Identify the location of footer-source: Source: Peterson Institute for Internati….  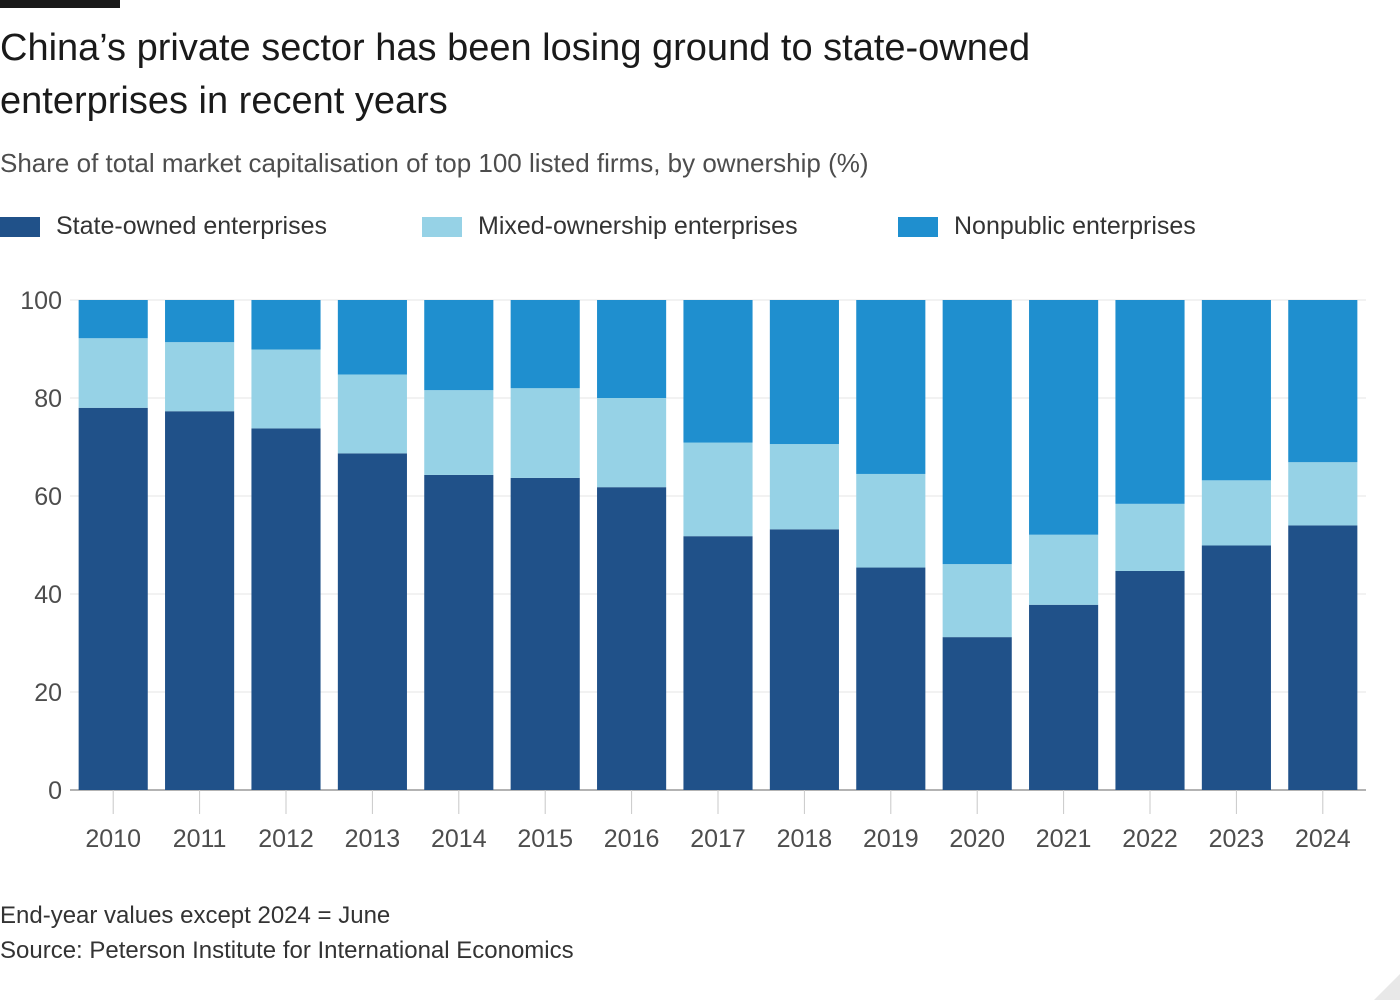
(287, 950).